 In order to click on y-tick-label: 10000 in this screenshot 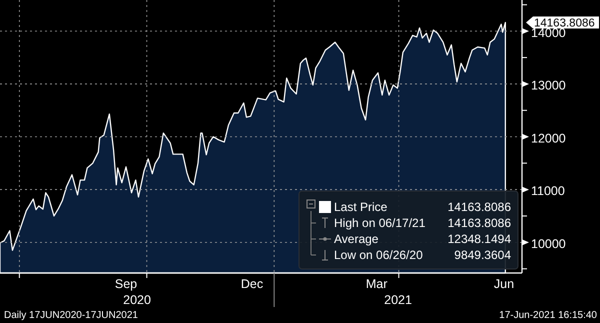, I will do `click(548, 244)`.